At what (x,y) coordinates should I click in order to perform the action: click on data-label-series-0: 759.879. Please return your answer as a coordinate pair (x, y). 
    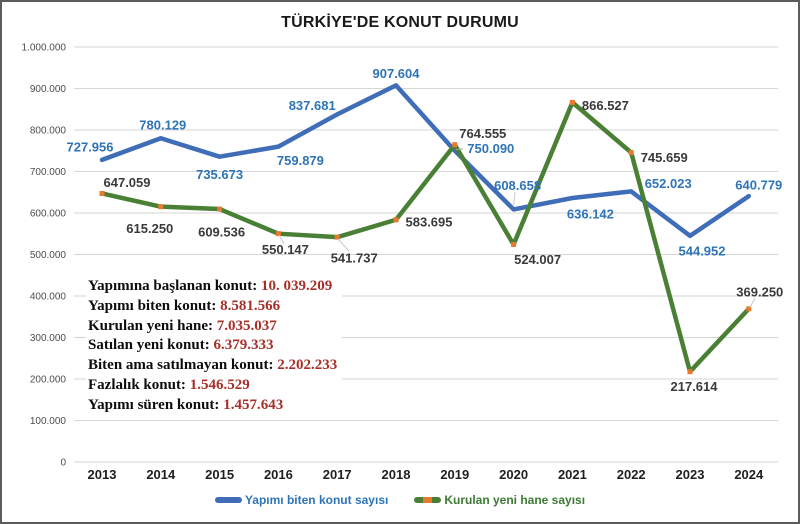
    Looking at the image, I should click on (300, 160).